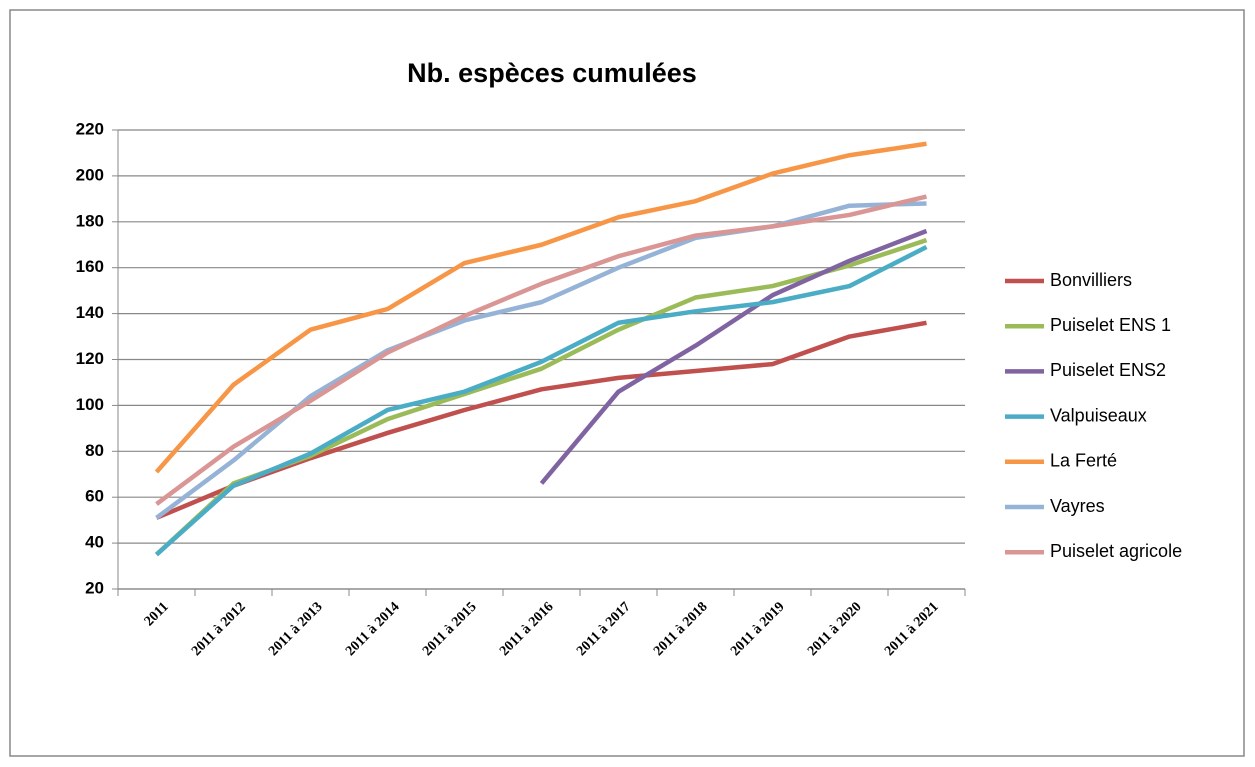  Describe the element at coordinates (1108, 370) in the screenshot. I see `legend-label: Puiselet ENS2` at that location.